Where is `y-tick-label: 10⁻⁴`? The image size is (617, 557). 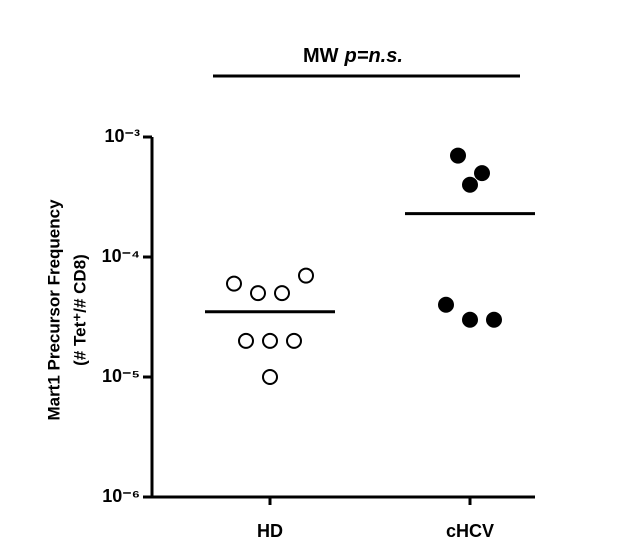
y-tick-label: 10⁻⁴ is located at coordinates (121, 256).